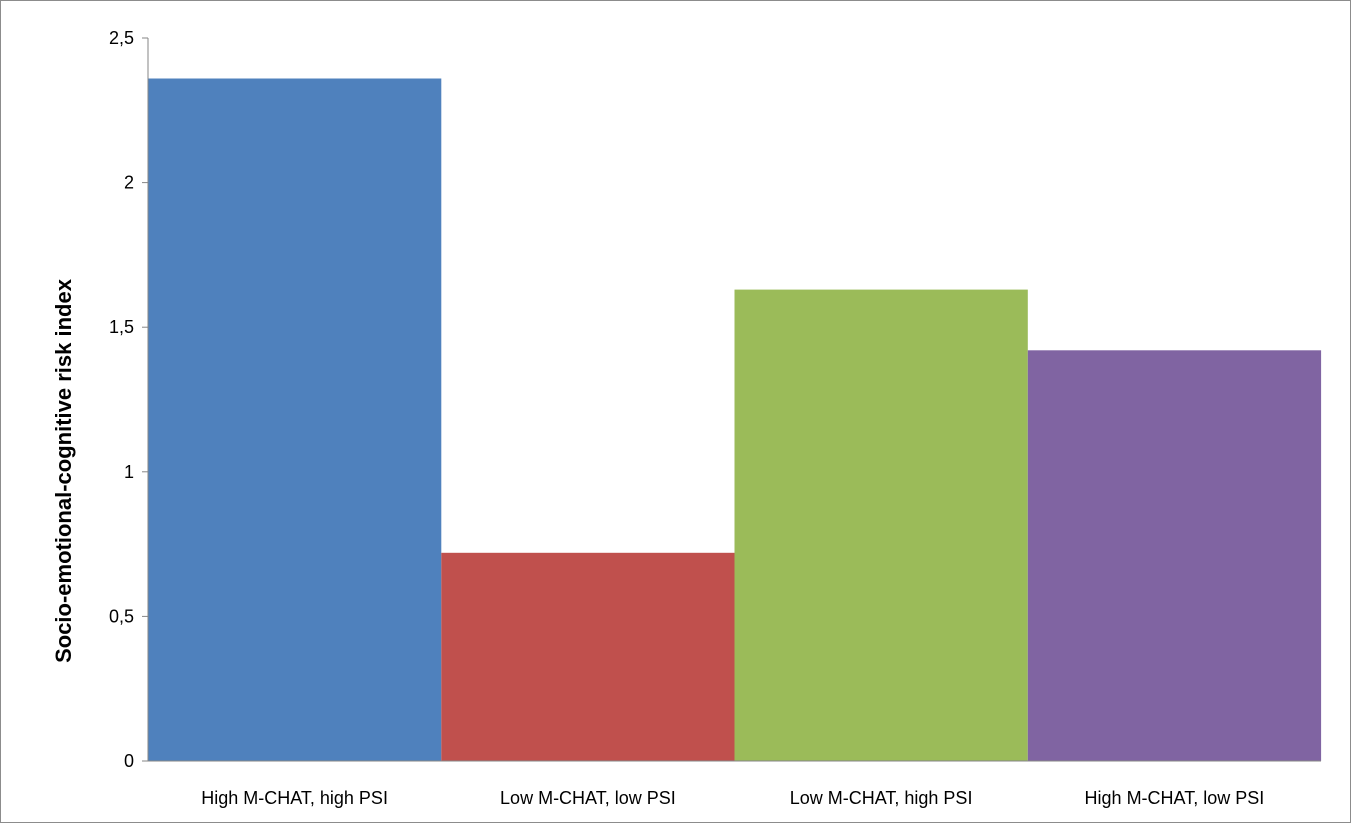 The width and height of the screenshot is (1351, 824). Describe the element at coordinates (121, 616) in the screenshot. I see `y-tick-label: 0,5` at that location.